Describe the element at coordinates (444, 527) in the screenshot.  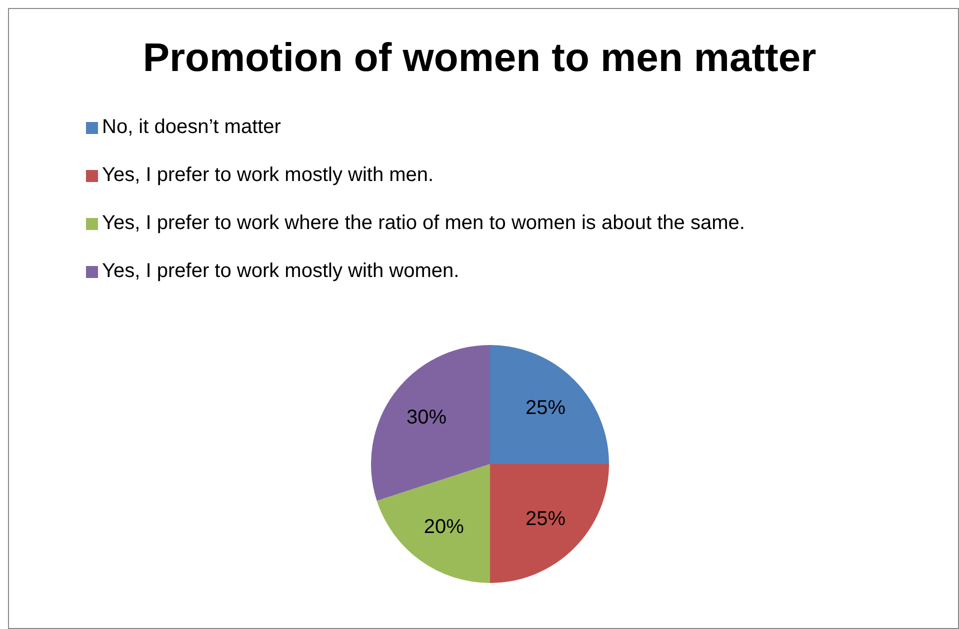
I see `data-label: 20%` at that location.